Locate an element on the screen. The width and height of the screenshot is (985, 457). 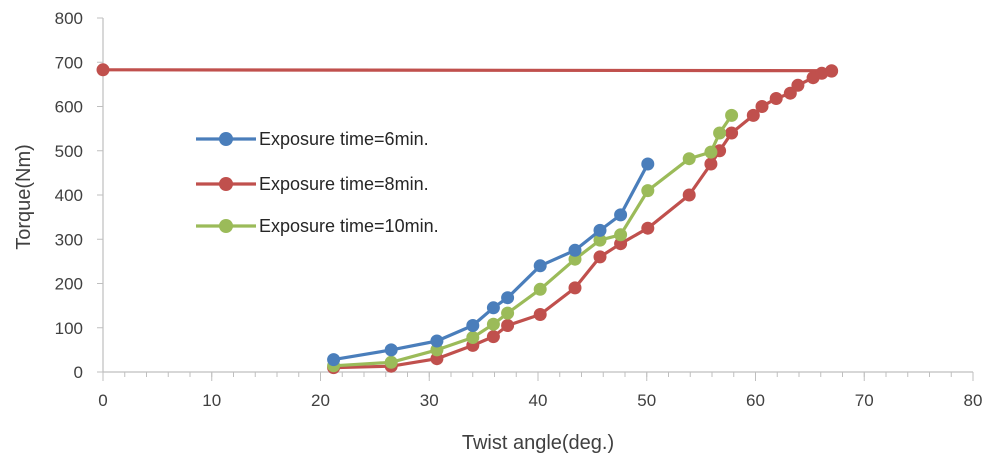
y-tick-label: 700 is located at coordinates (69, 62).